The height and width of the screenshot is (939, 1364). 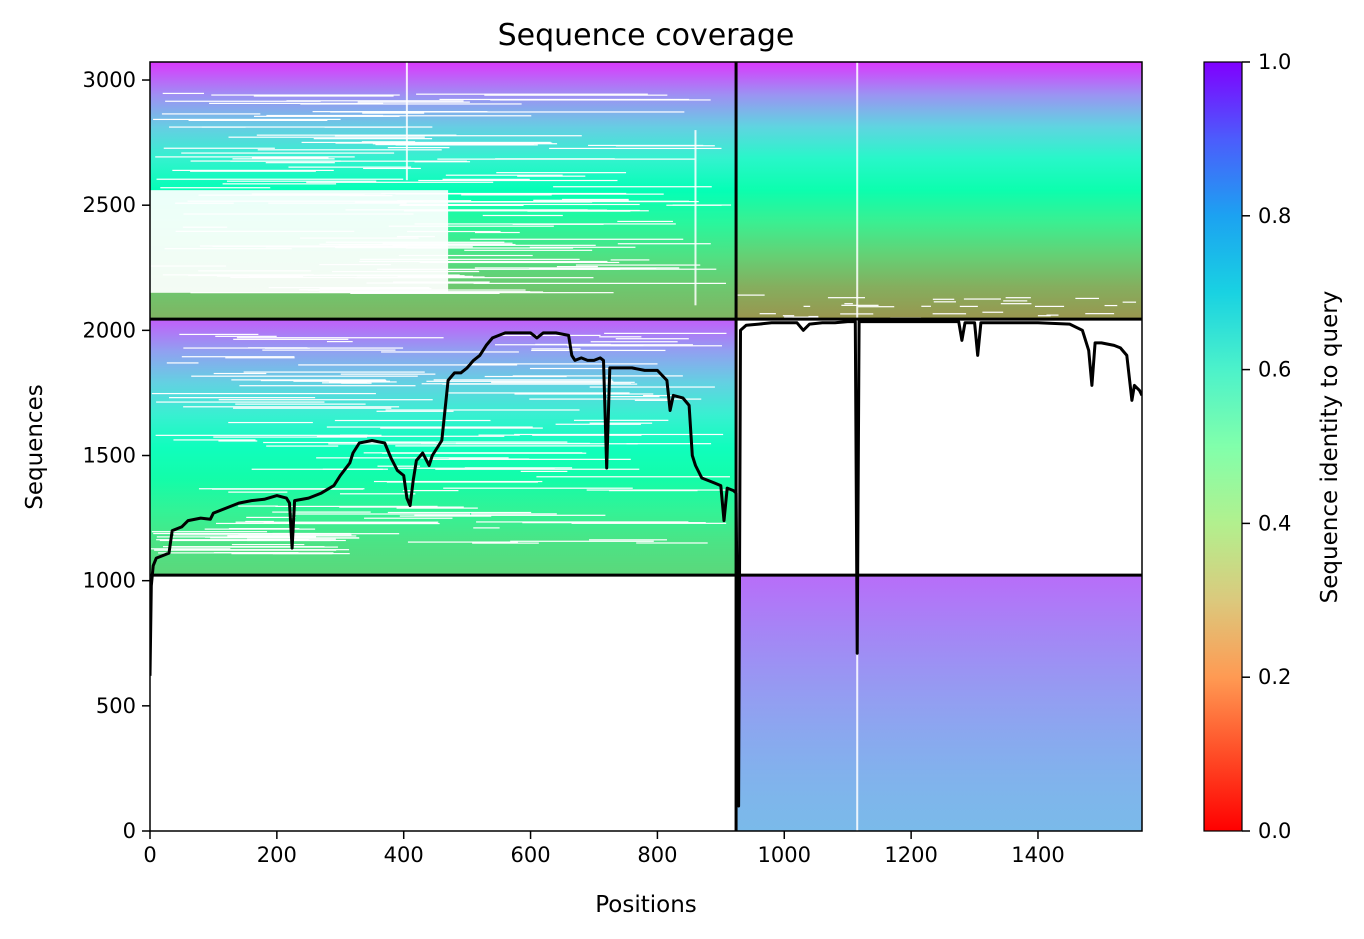 I want to click on colorbar-bar, so click(x=1223, y=446).